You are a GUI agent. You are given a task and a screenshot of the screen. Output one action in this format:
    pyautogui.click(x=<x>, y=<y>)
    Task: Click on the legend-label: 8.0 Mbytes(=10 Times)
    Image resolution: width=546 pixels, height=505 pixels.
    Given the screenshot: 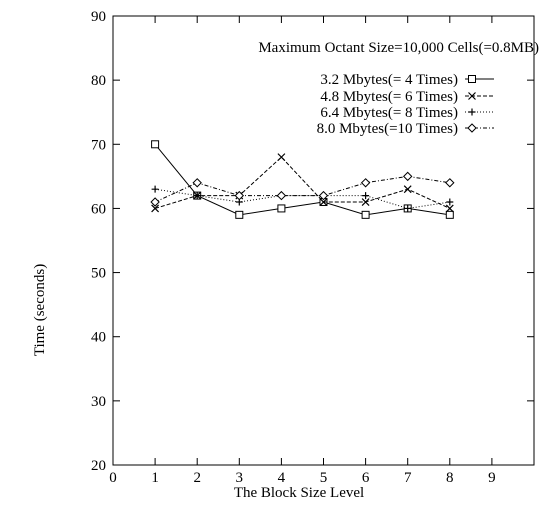 What is the action you would take?
    pyautogui.click(x=387, y=129)
    